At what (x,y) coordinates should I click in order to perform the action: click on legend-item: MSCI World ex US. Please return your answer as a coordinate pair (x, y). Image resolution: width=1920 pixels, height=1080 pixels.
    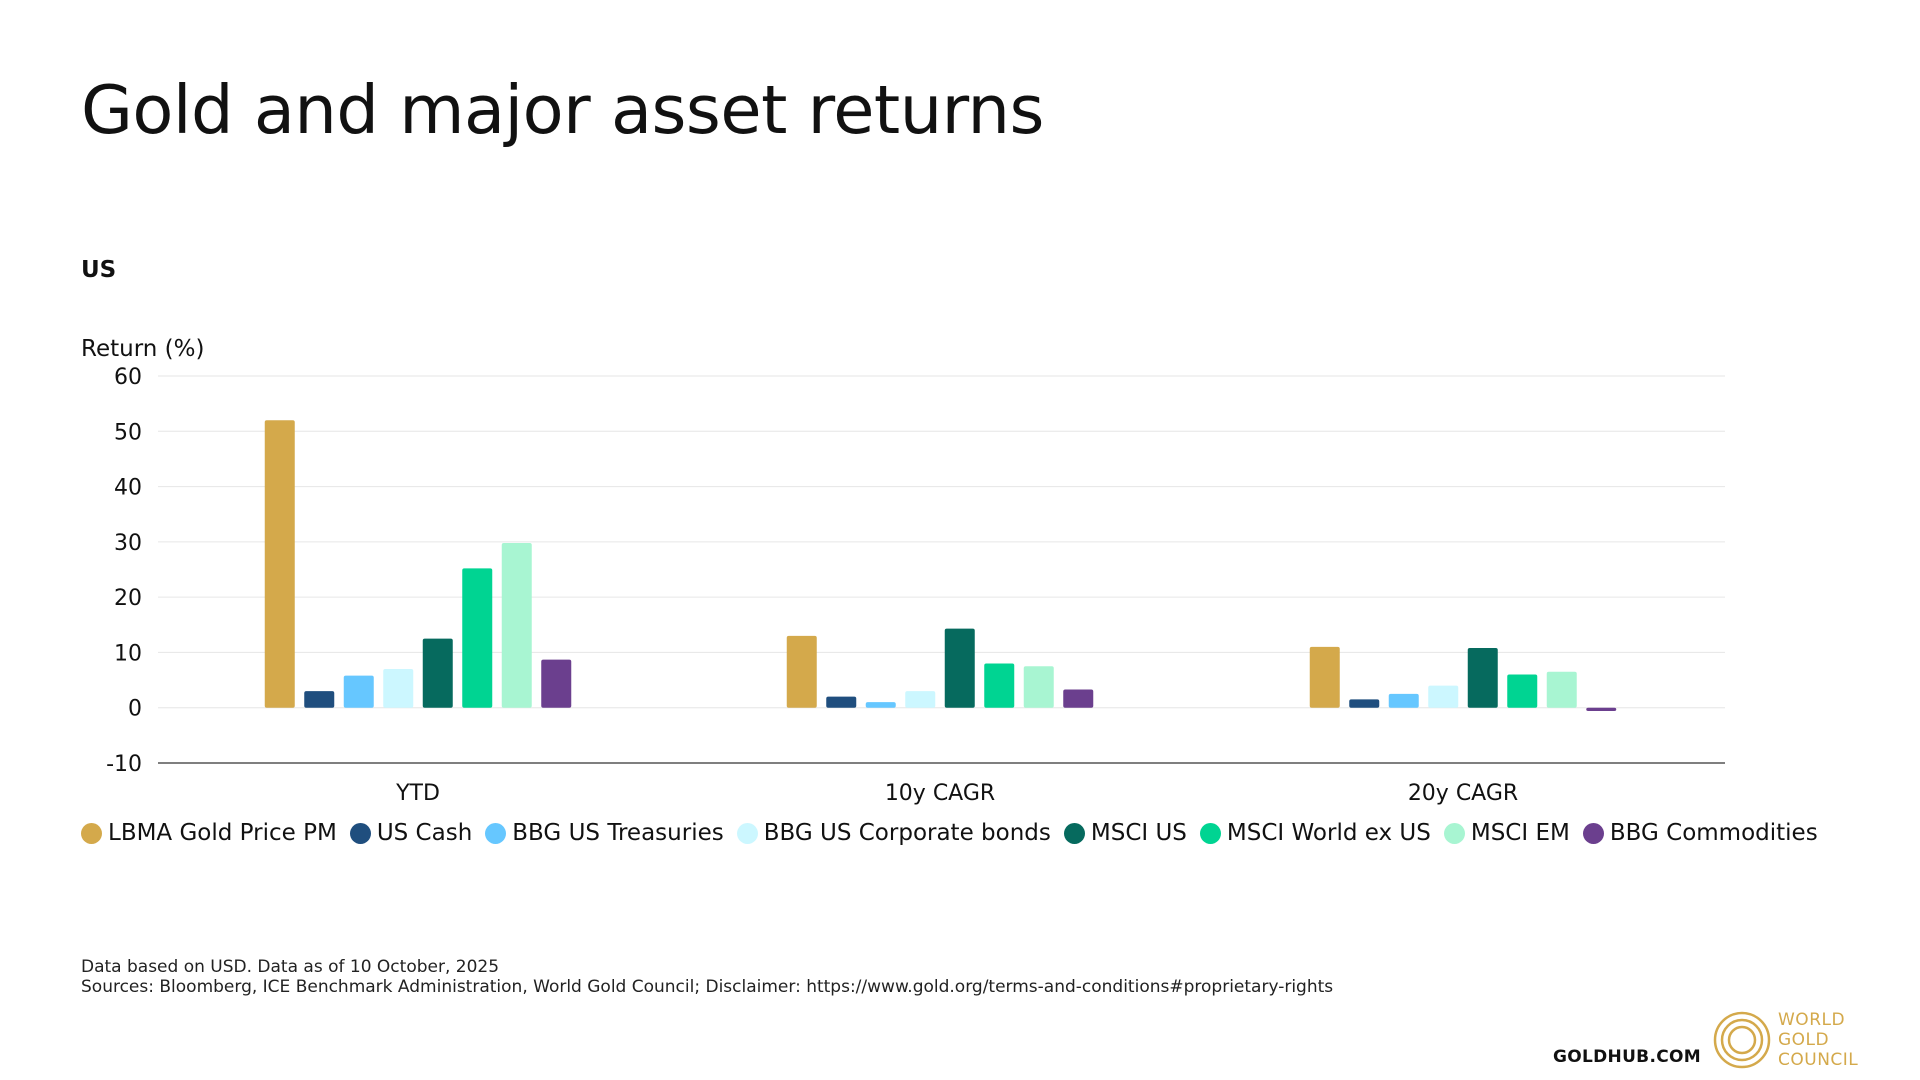
    Looking at the image, I should click on (1315, 833).